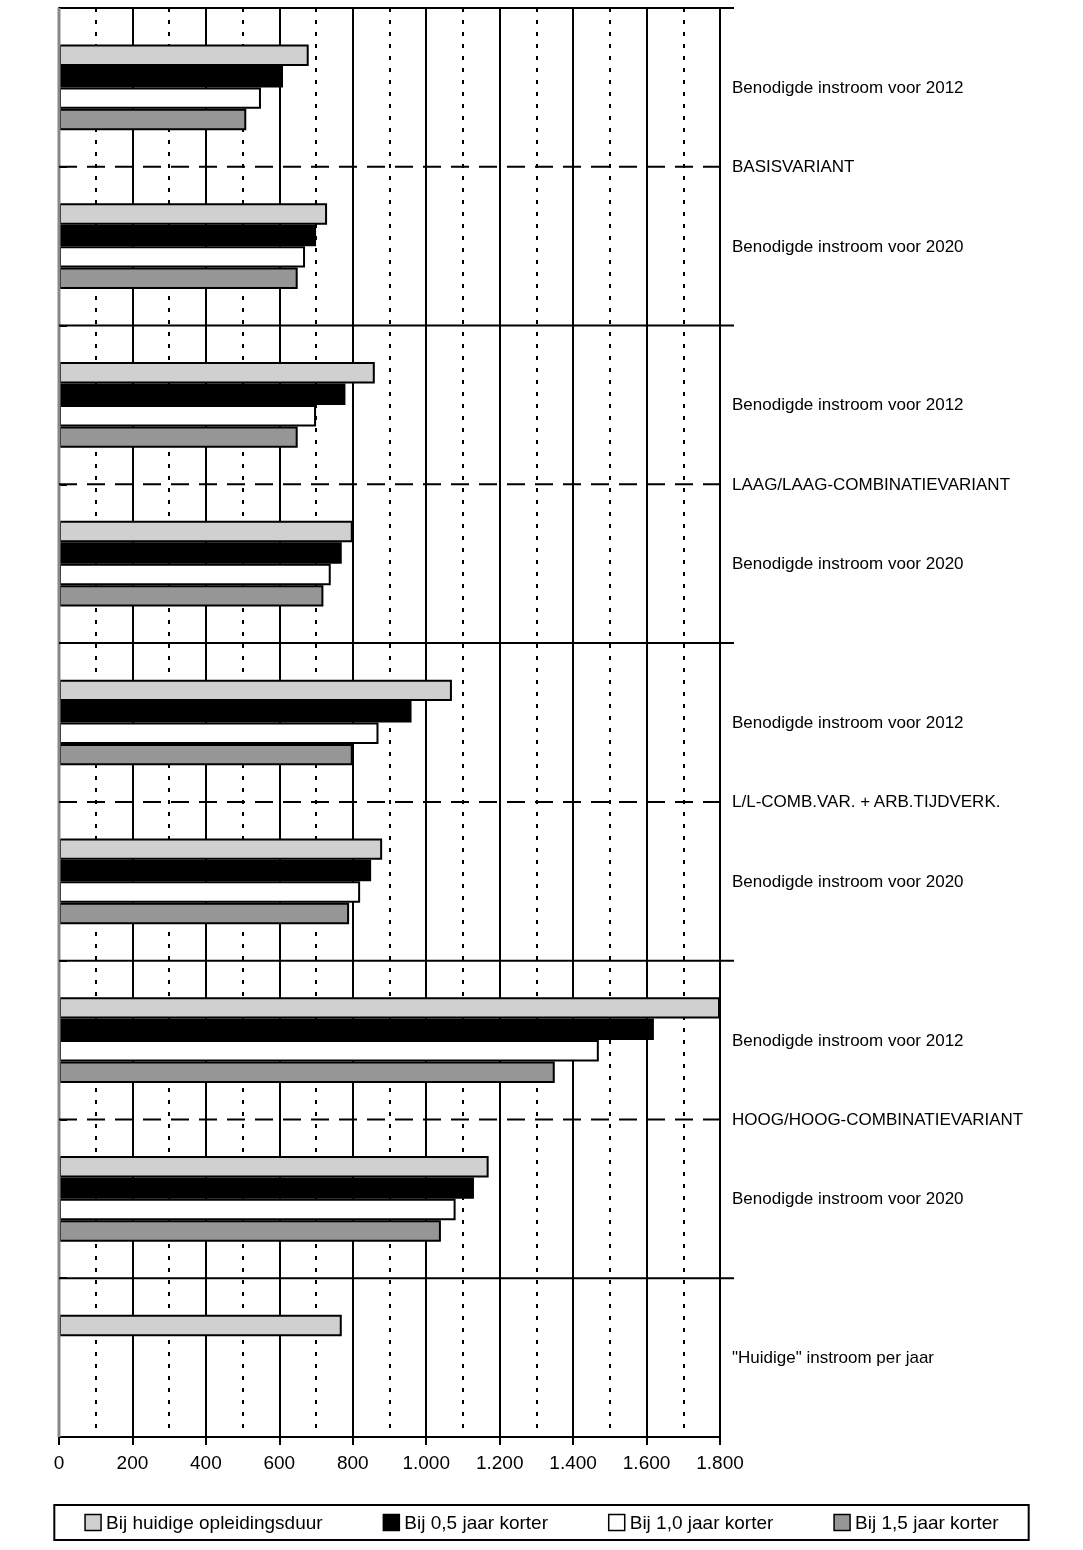 Image resolution: width=1083 pixels, height=1550 pixels. What do you see at coordinates (927, 1522) in the screenshot?
I see `legend-label: Bij 1,5 jaar korter` at bounding box center [927, 1522].